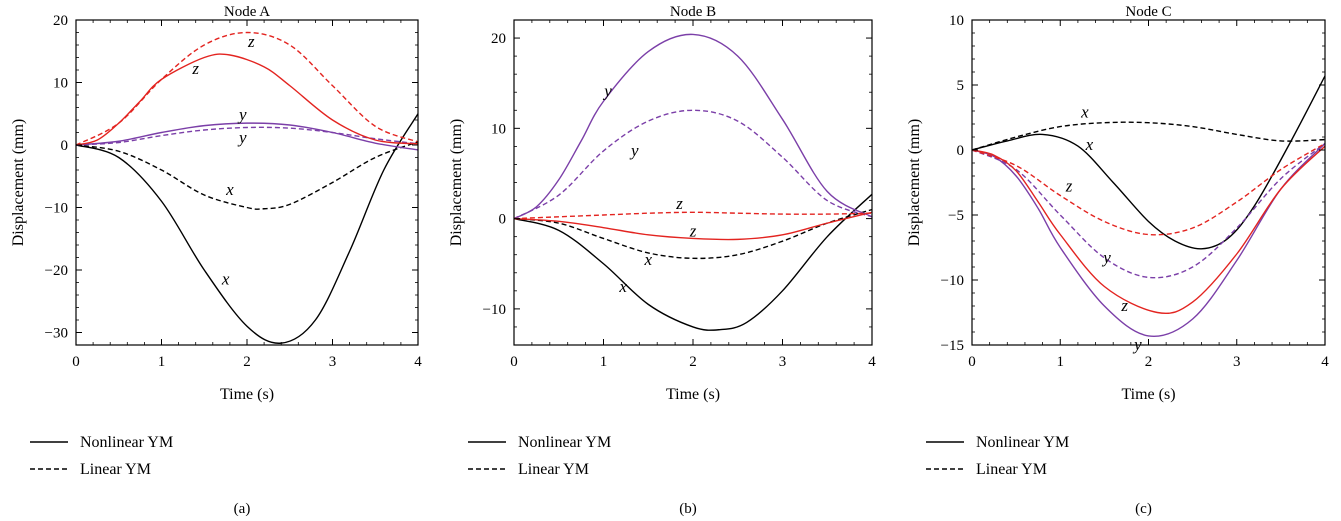 Image resolution: width=1341 pixels, height=521 pixels. Describe the element at coordinates (956, 216) in the screenshot. I see `y-tick-label: −5` at that location.